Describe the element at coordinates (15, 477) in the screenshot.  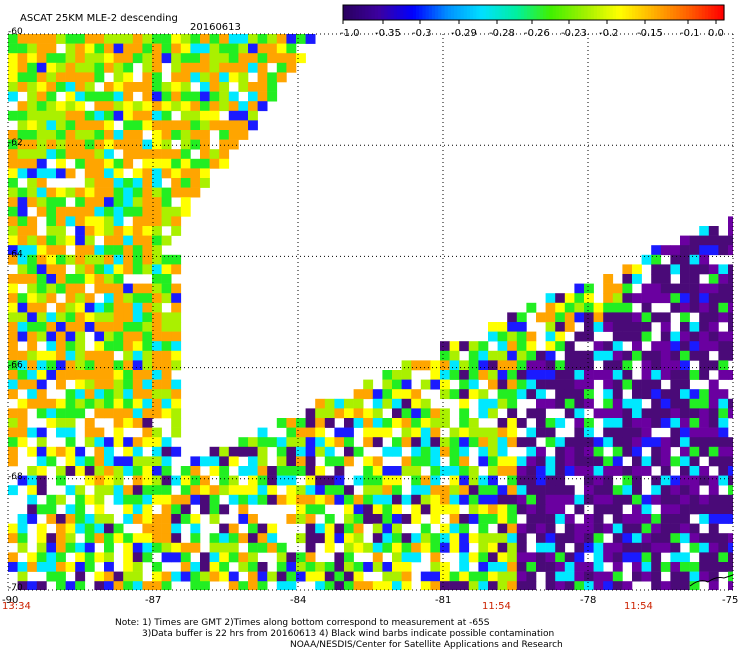
I see `latitude-label: -68` at that location.